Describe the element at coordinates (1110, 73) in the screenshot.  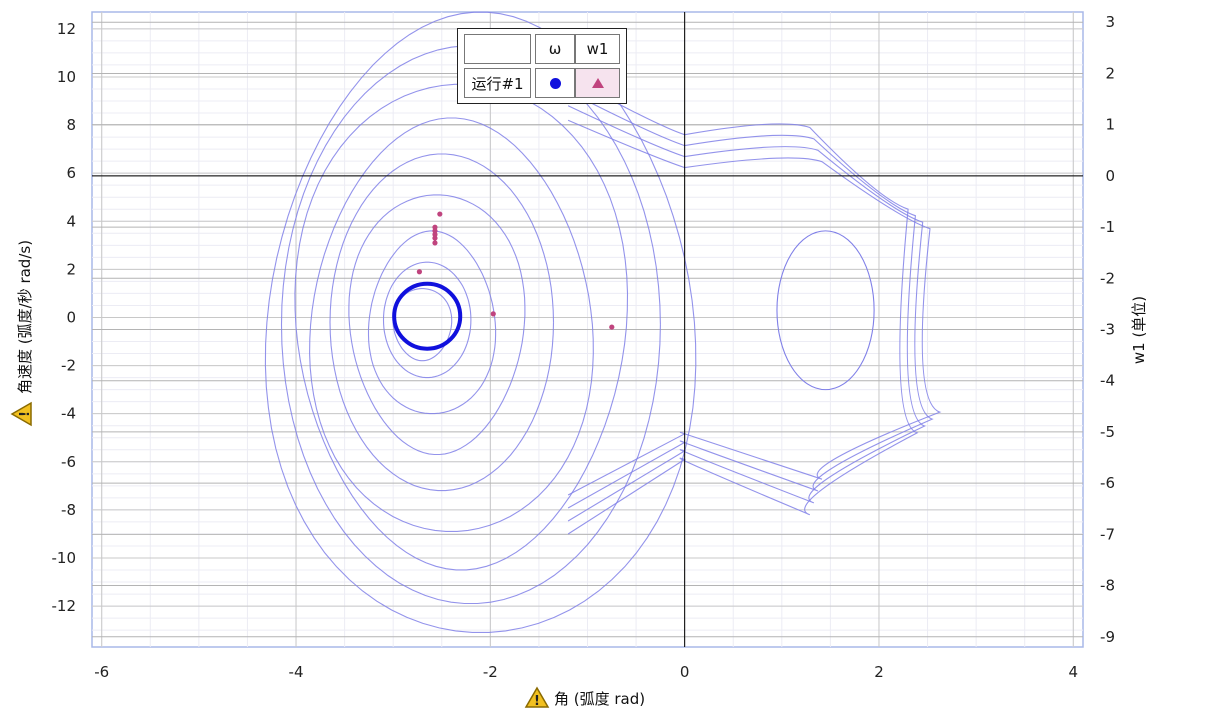
I see `y2-tick-label: 2` at that location.